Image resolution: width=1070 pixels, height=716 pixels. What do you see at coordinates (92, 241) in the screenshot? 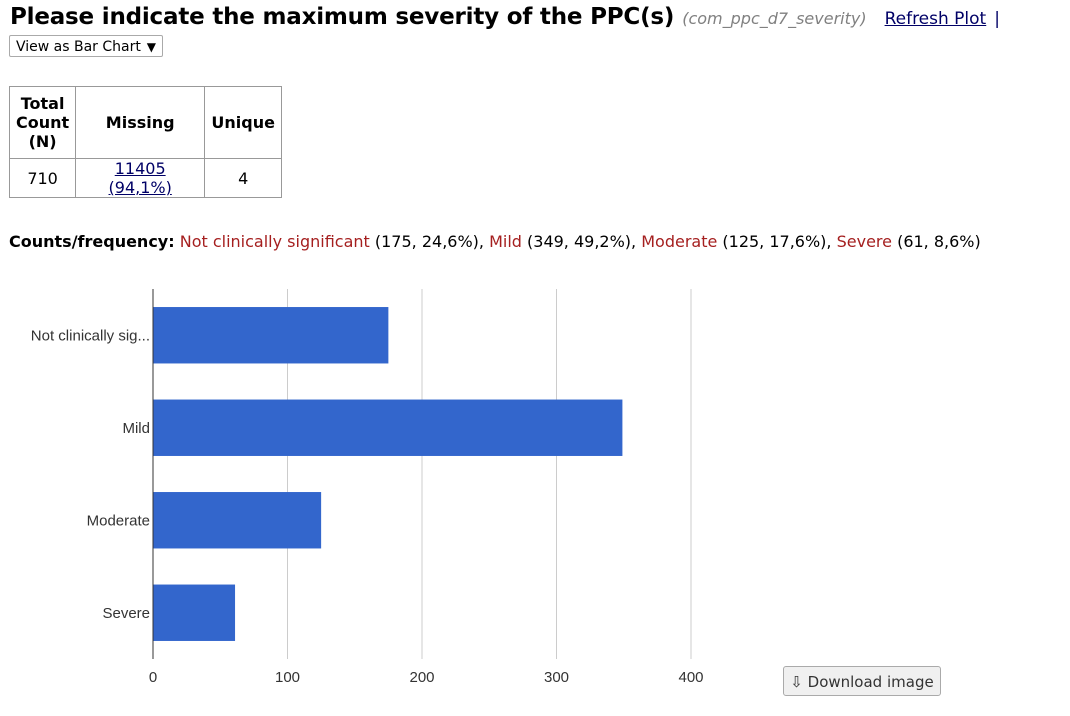
I see `counts-frequency-label: Counts/frequency:` at bounding box center [92, 241].